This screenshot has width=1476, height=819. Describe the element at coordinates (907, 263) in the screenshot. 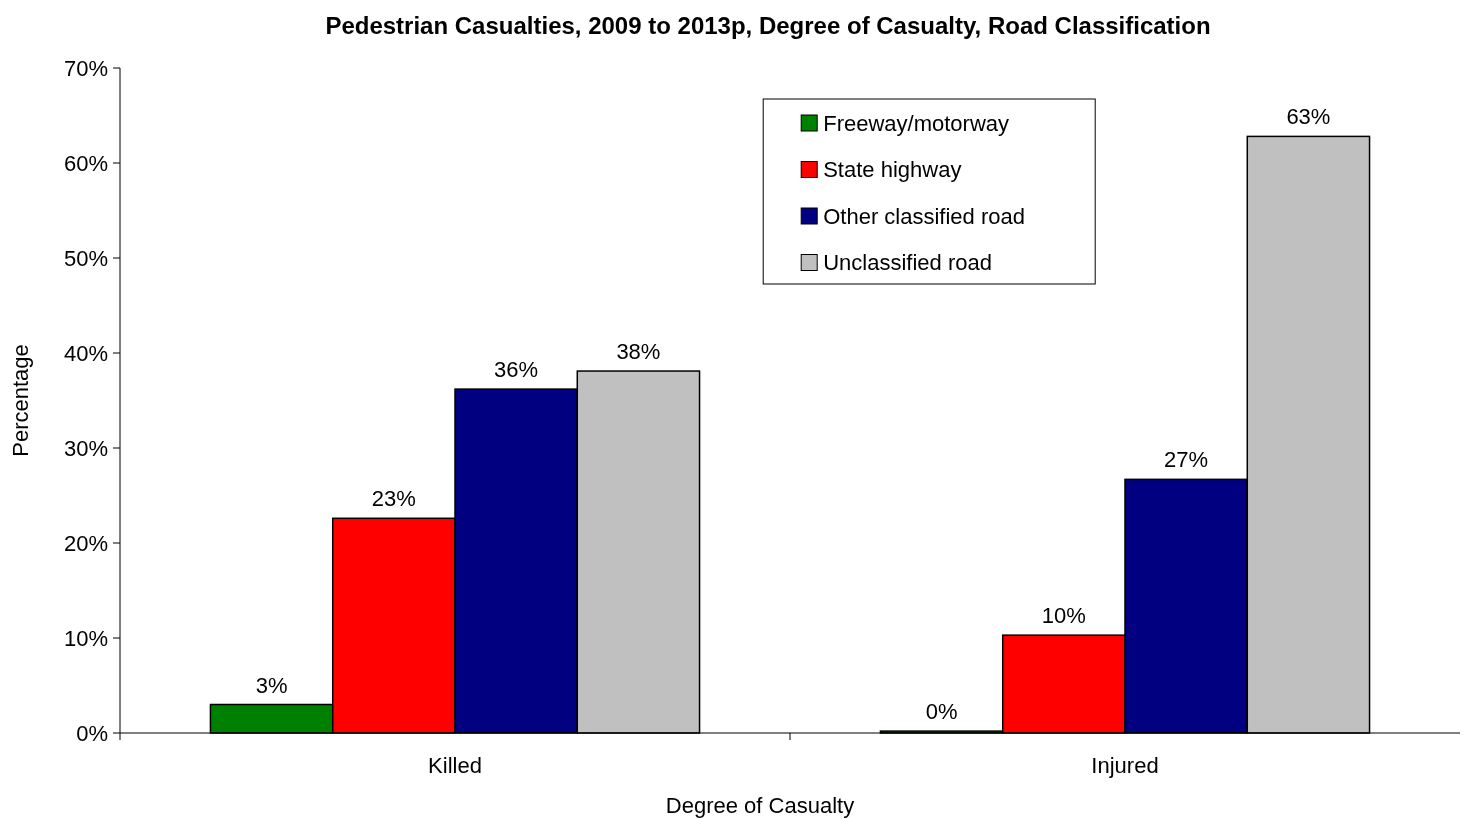

I see `legend-label: Unclassified road` at that location.